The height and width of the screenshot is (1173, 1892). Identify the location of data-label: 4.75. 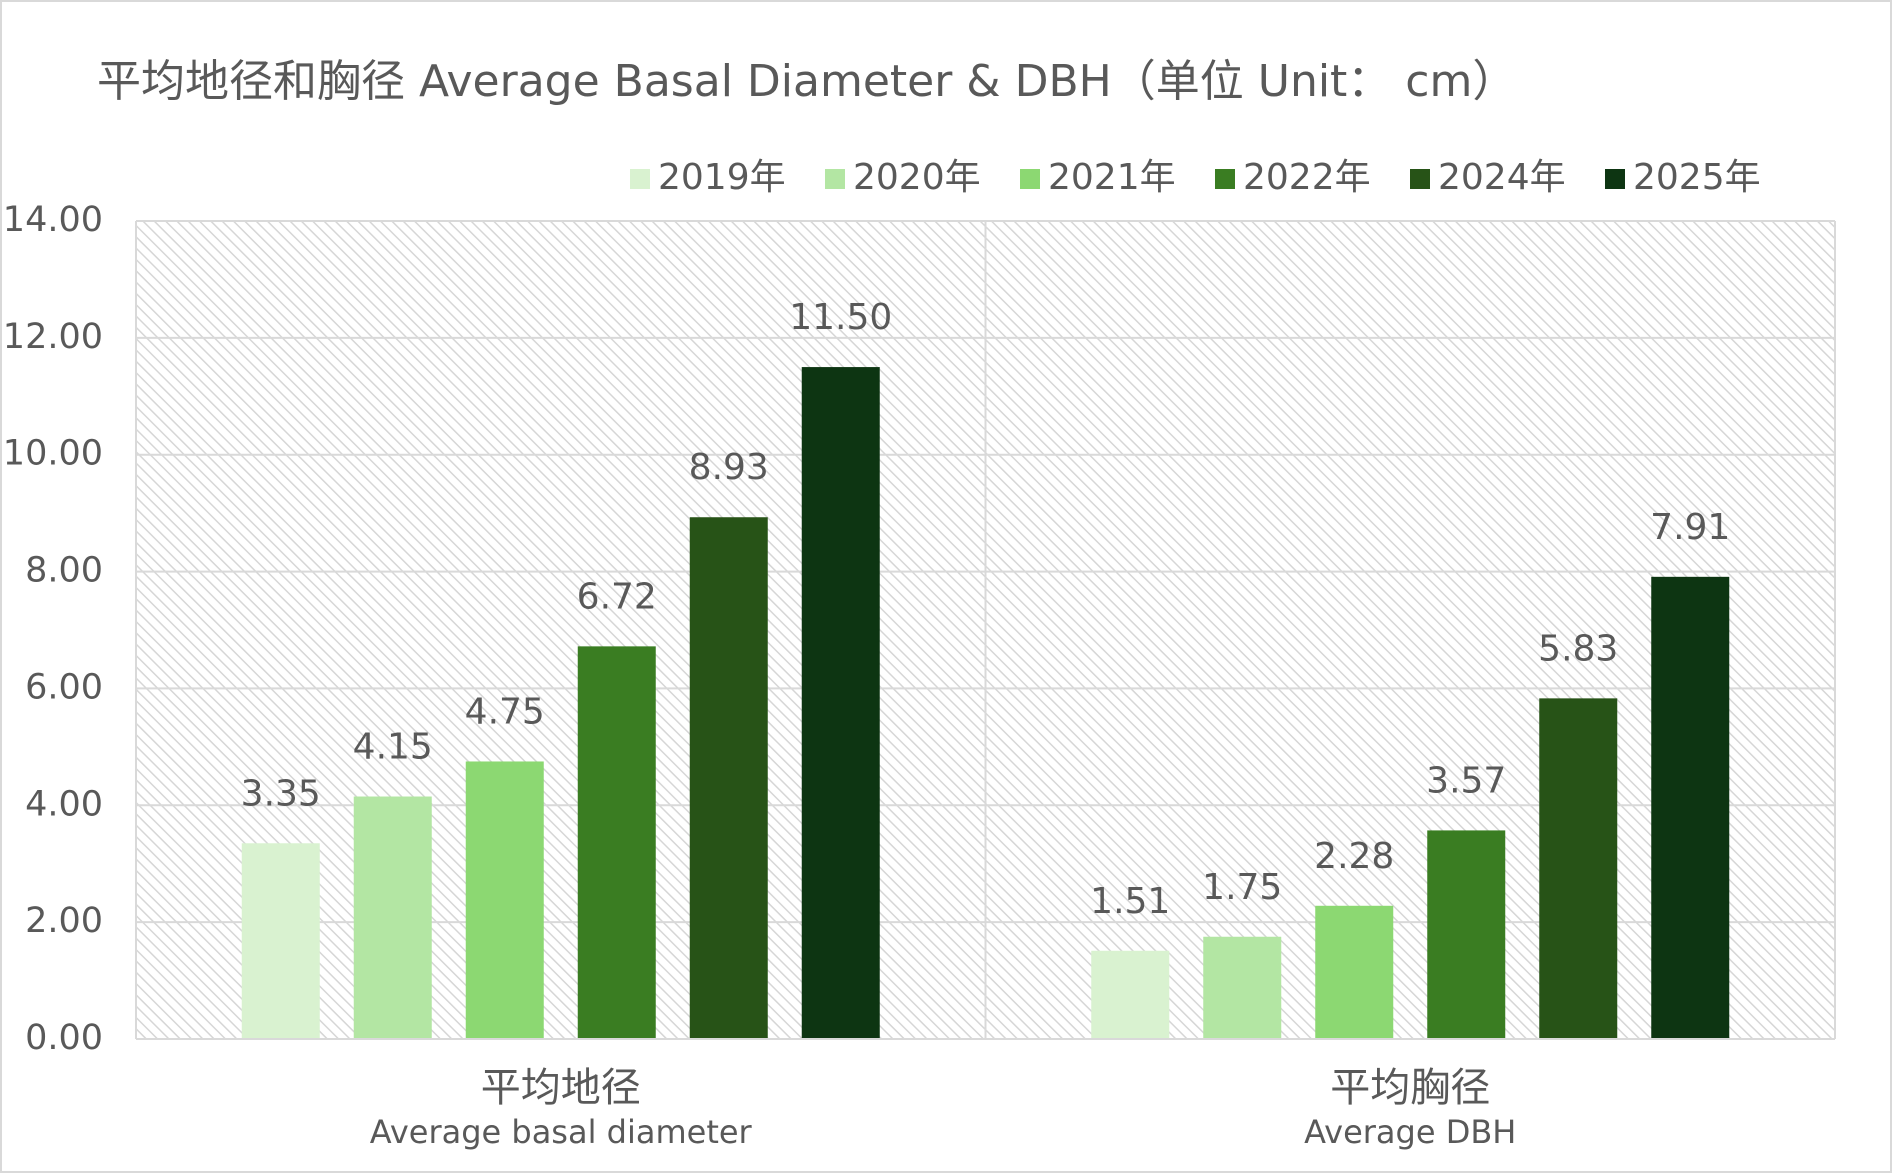
(505, 711).